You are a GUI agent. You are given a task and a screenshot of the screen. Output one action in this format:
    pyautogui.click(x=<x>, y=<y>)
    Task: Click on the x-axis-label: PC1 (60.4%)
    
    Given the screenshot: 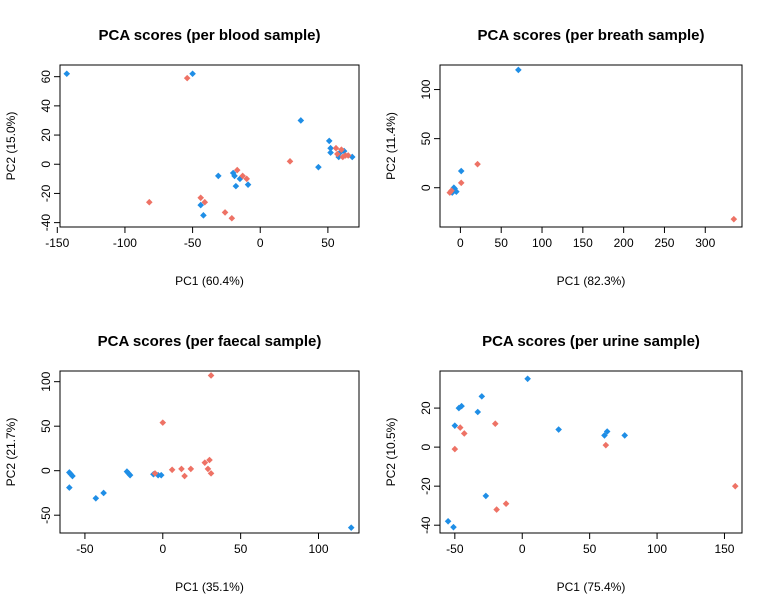 What is the action you would take?
    pyautogui.click(x=209, y=281)
    